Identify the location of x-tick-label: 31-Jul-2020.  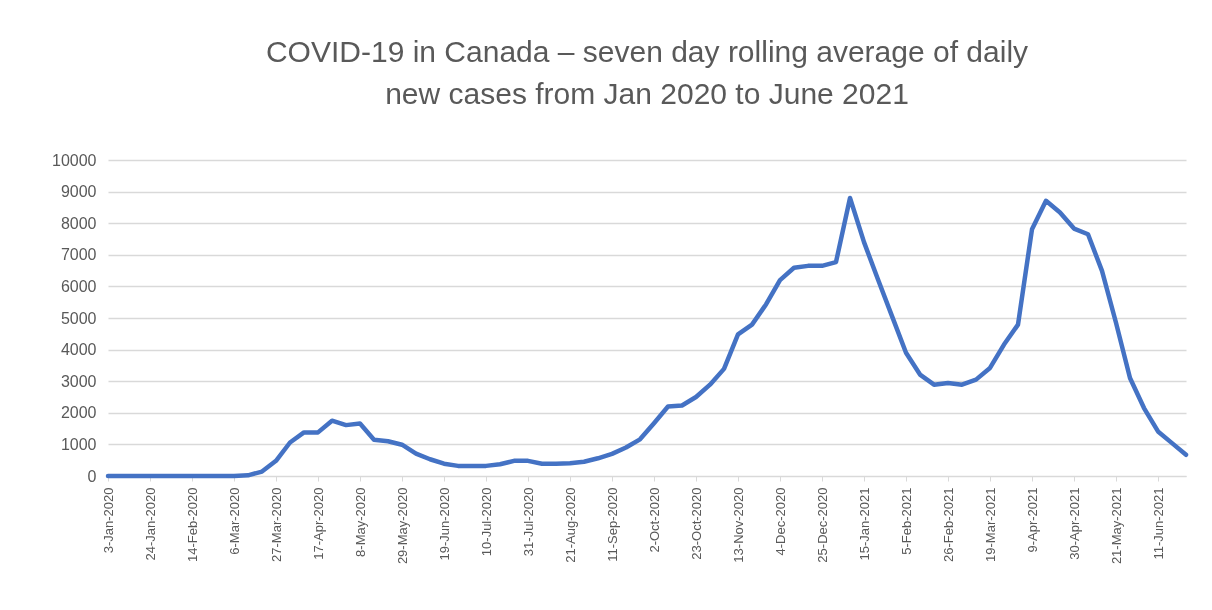
(528, 522).